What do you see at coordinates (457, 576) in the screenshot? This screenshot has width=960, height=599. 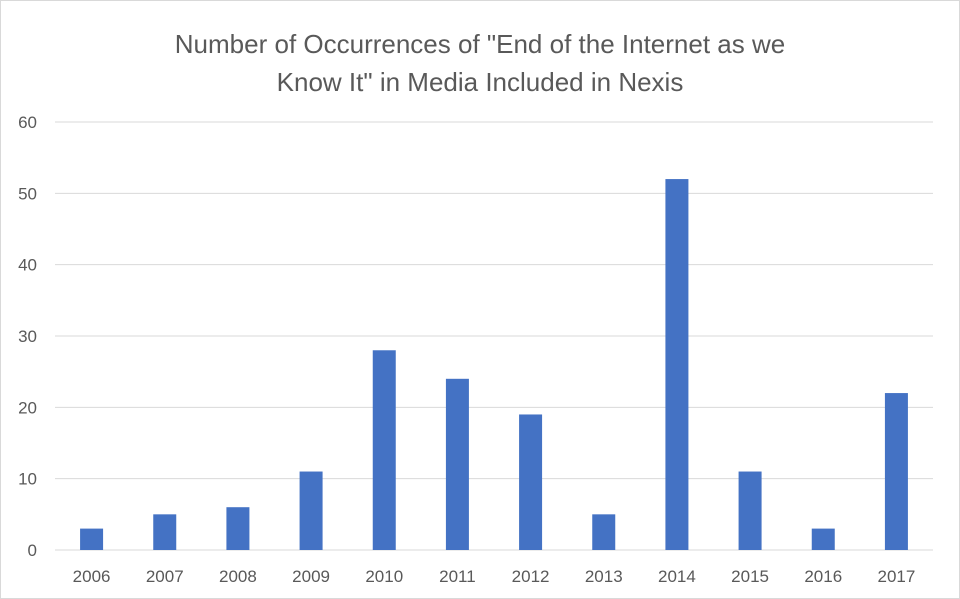 I see `x-tick-label-2011: 2011` at bounding box center [457, 576].